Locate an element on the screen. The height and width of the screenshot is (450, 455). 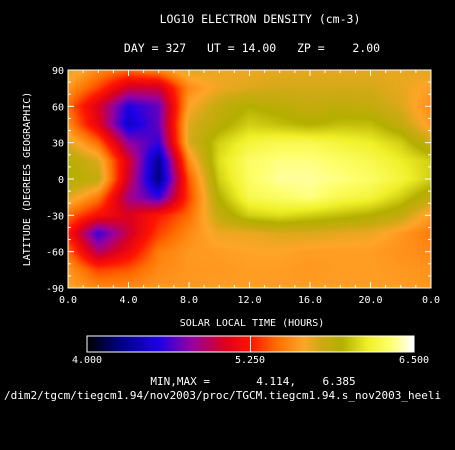
x-tick-label: 8.0 is located at coordinates (189, 300).